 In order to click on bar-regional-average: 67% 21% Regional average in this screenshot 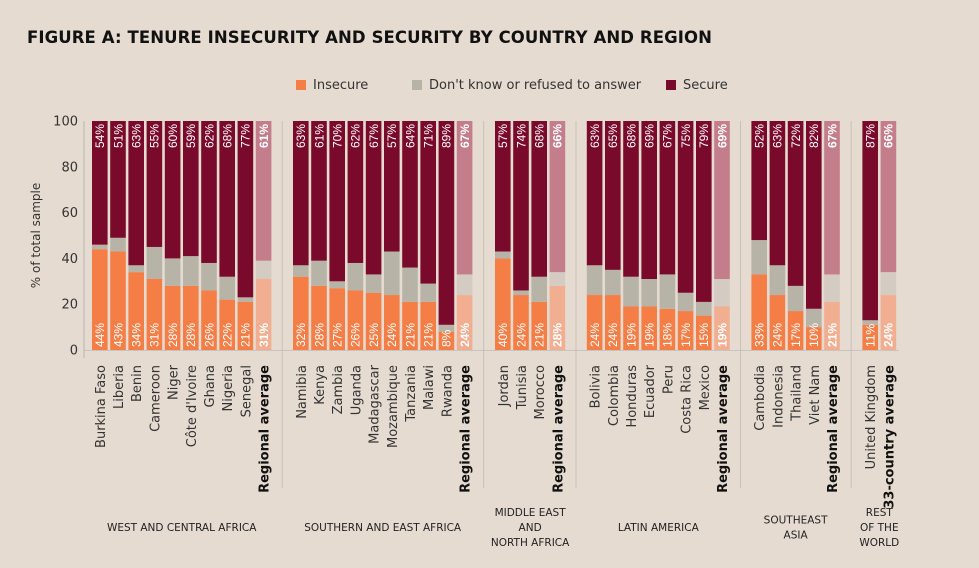, I will do `click(832, 307)`.